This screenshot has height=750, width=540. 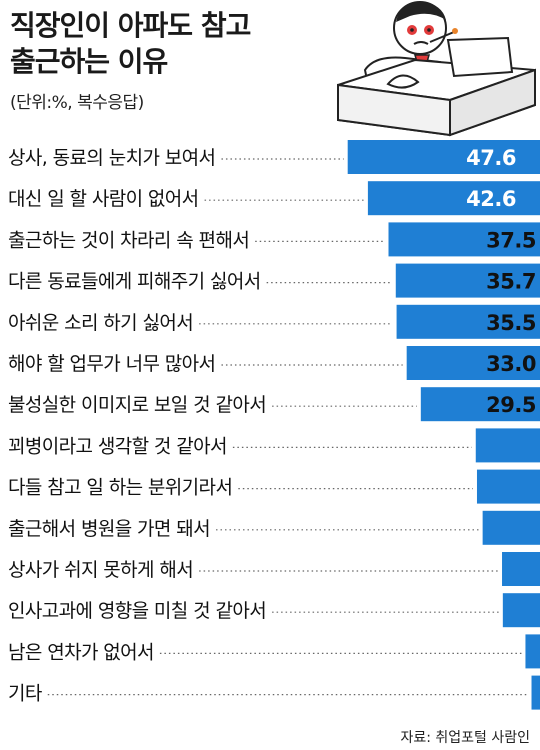 What do you see at coordinates (491, 199) in the screenshot?
I see `value-label: 42.6` at bounding box center [491, 199].